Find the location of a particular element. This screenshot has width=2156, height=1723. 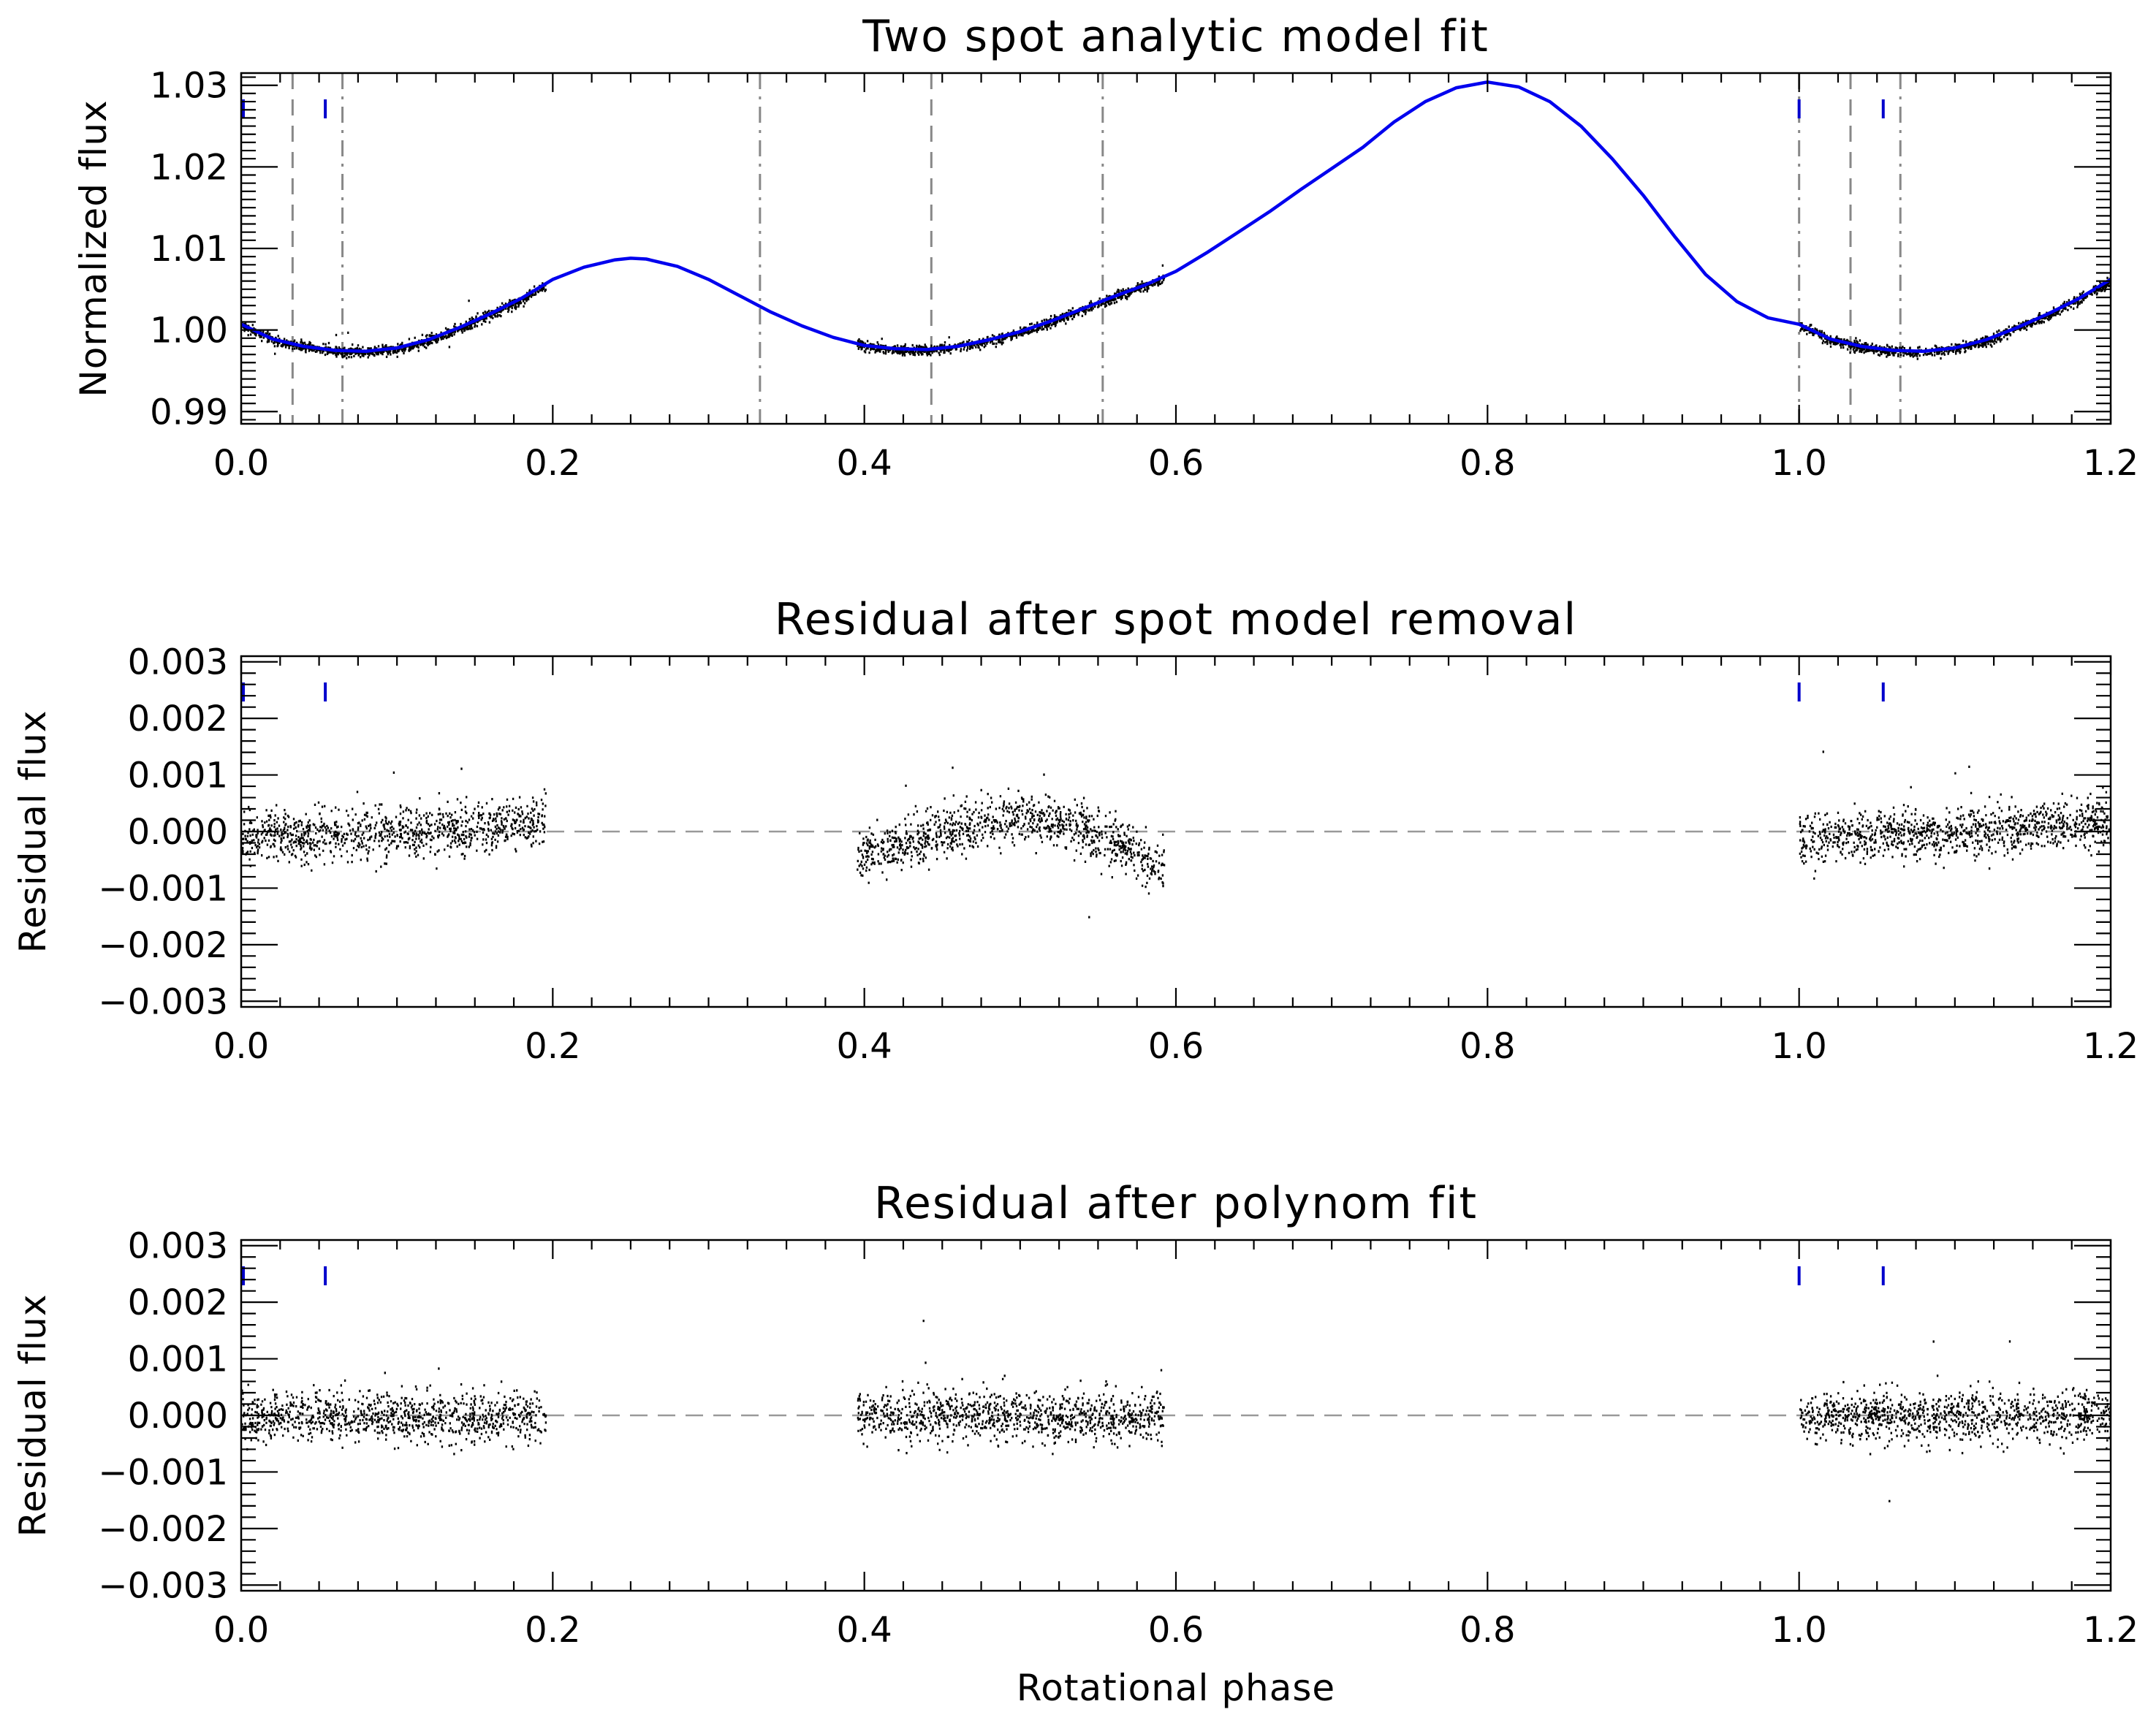

y-tick-label: 1.00 is located at coordinates (189, 331).